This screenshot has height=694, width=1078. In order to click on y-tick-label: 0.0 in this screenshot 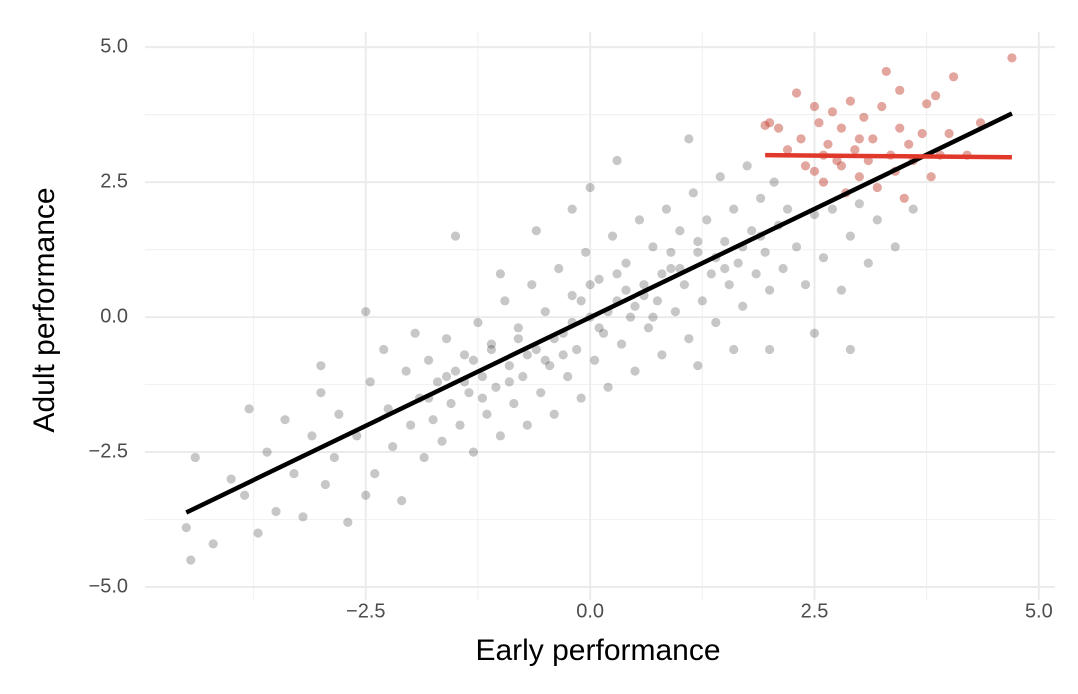, I will do `click(114, 316)`.